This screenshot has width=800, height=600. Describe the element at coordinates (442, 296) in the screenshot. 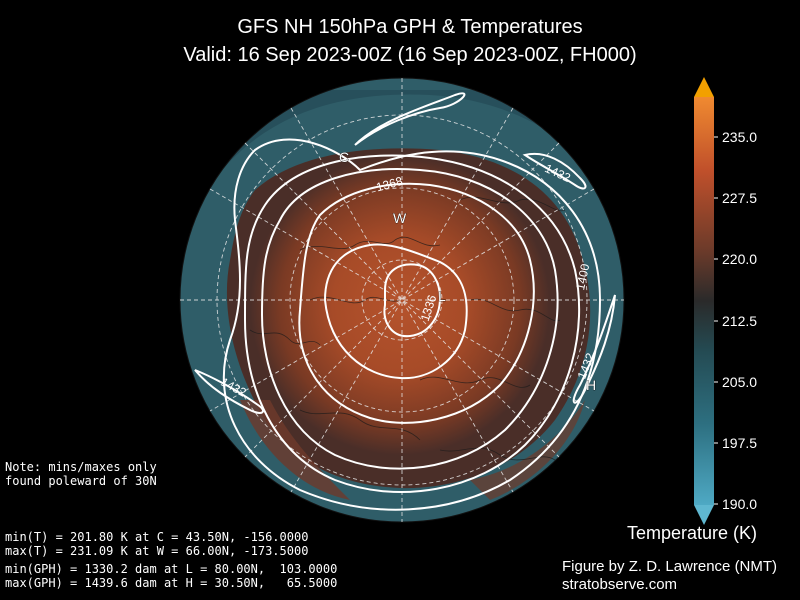

I see `marker-low-l: L` at that location.